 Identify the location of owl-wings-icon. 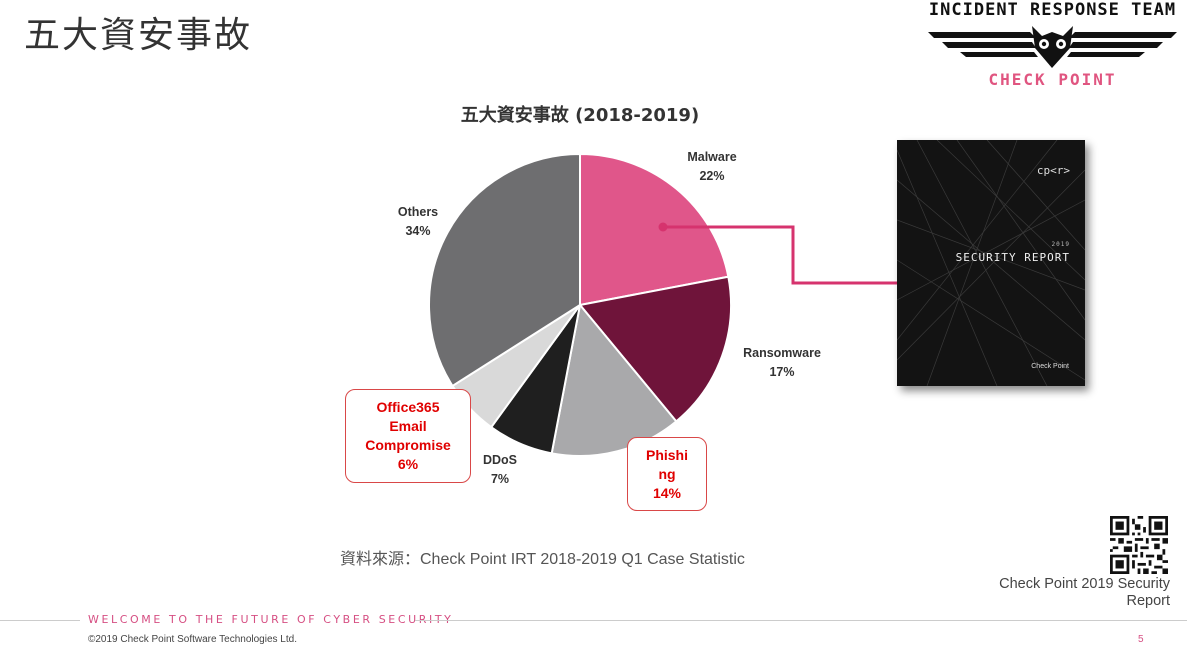
(1052, 47).